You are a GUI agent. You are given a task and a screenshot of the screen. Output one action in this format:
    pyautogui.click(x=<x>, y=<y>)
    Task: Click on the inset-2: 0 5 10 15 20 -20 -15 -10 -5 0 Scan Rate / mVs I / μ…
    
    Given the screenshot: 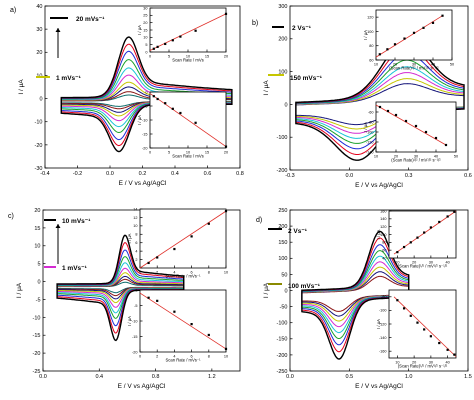 What is the action you would take?
    pyautogui.click(x=182, y=124)
    